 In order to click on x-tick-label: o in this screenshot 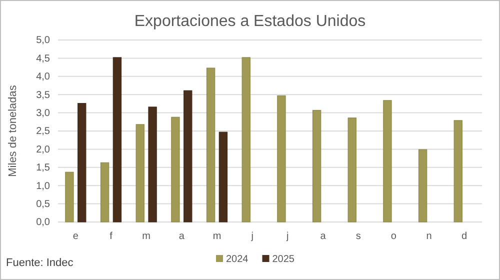, I will do `click(393, 236)`.